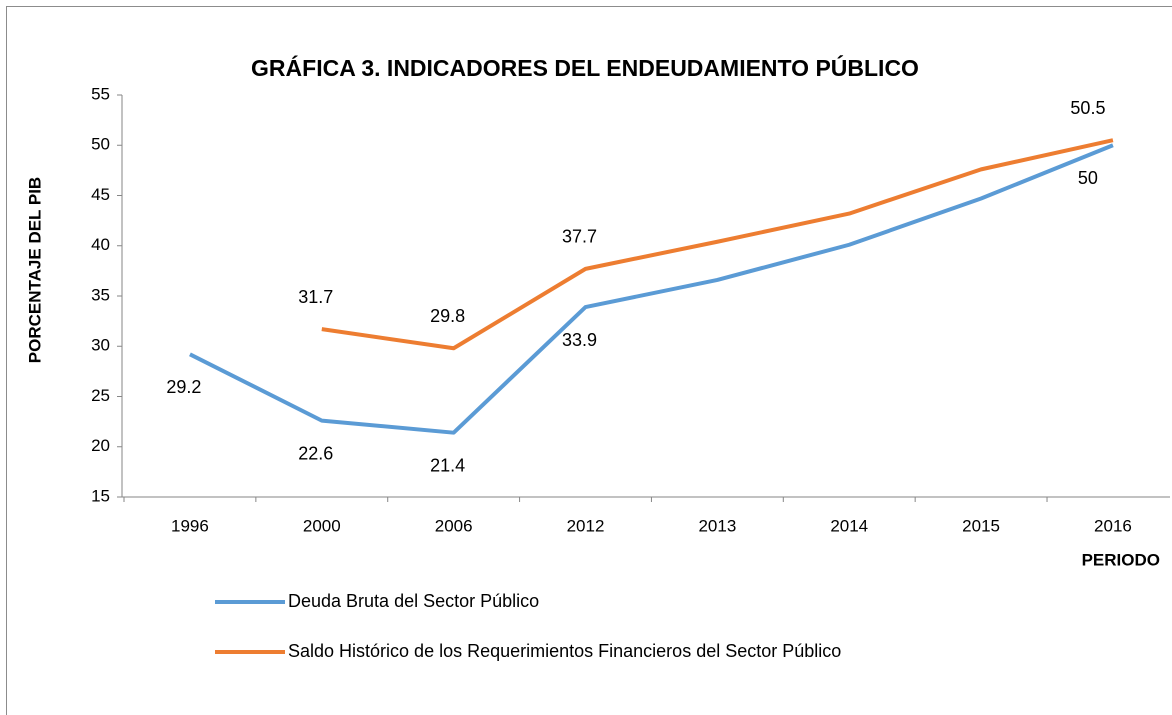 The image size is (1172, 715). Describe the element at coordinates (447, 316) in the screenshot. I see `data-label: 29.8` at that location.